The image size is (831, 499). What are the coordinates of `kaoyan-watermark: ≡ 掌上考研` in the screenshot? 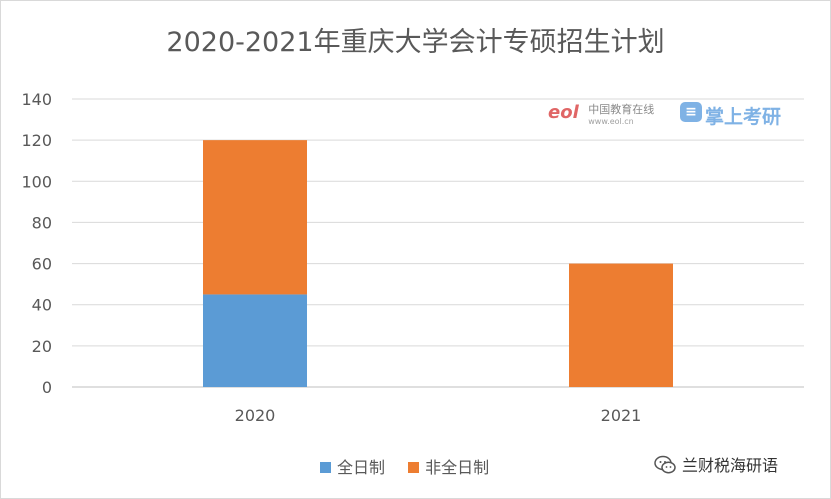 It's located at (730, 115).